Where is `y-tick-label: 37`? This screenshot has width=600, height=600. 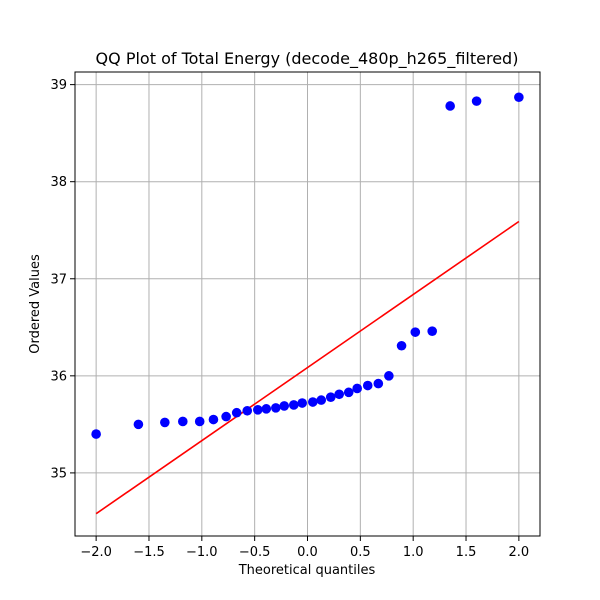 y-tick-label: 37 is located at coordinates (58, 279).